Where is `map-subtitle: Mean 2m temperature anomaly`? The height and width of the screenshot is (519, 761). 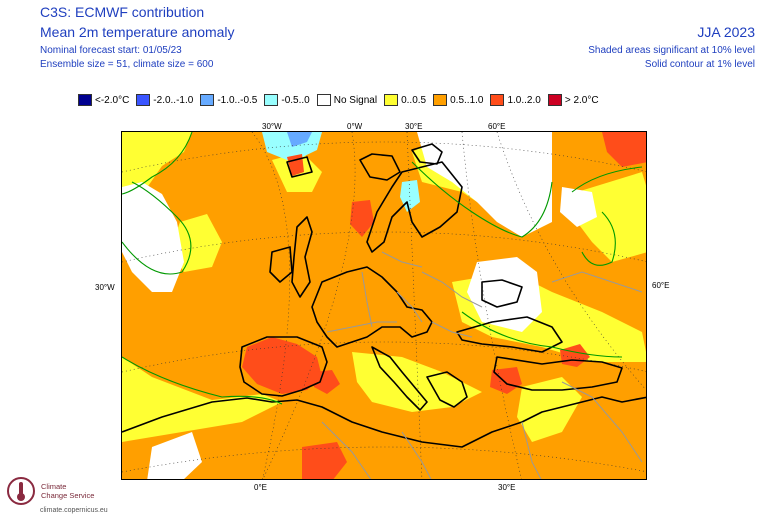
map-subtitle: Mean 2m temperature anomaly is located at coordinates (137, 32).